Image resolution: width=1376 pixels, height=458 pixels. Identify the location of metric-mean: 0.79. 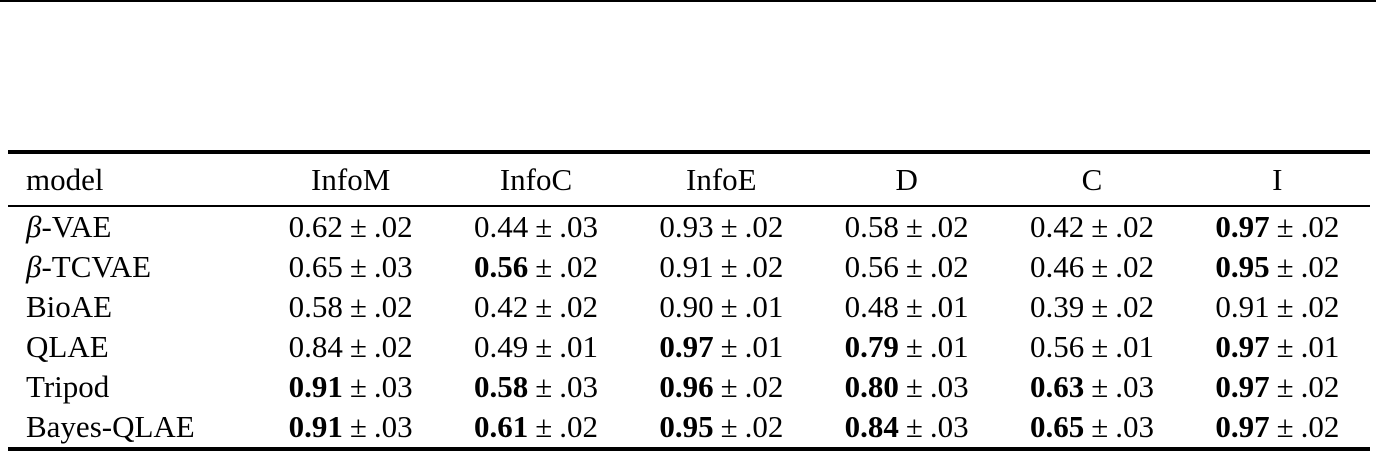
(871, 346).